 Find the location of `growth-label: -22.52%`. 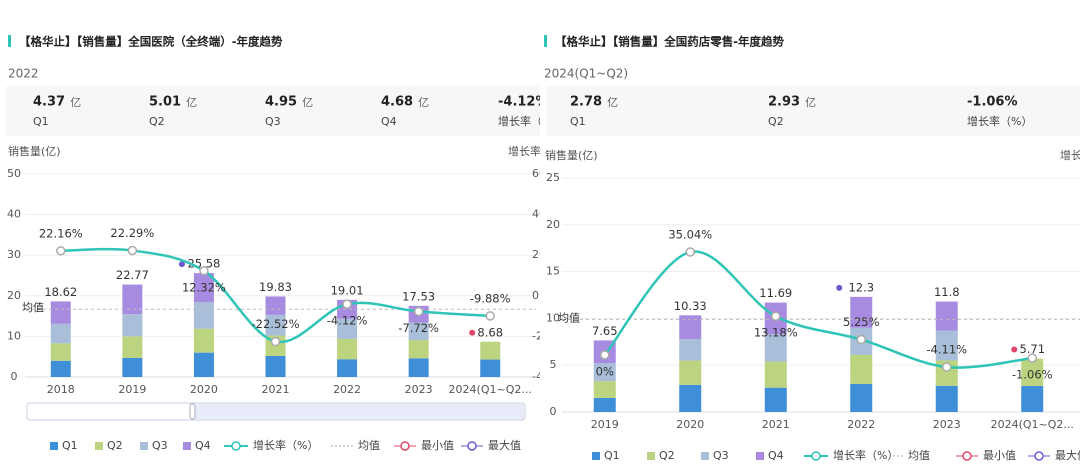

growth-label: -22.52% is located at coordinates (276, 324).